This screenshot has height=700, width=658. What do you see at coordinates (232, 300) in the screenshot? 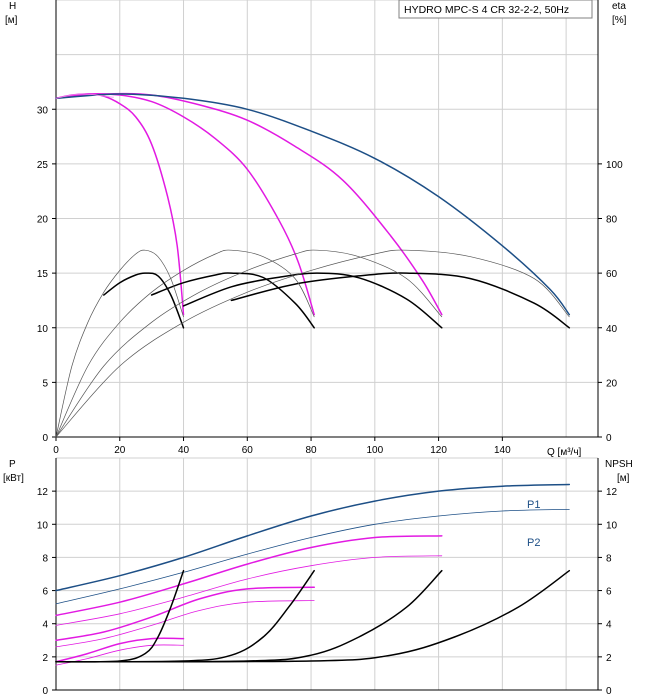
I see `top-series-eta-2-pumps` at bounding box center [232, 300].